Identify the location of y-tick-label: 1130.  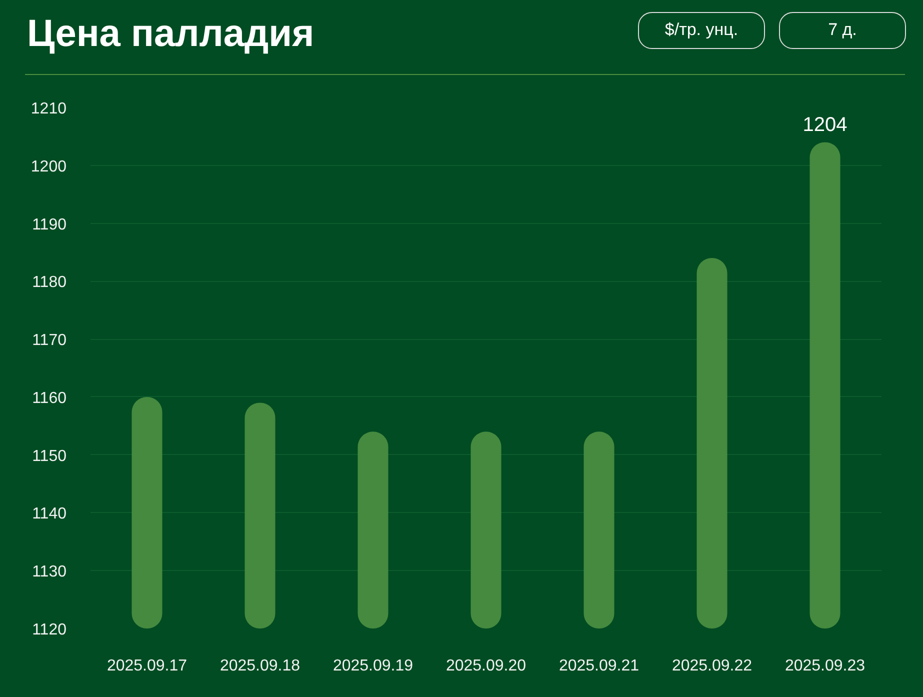
(49, 572).